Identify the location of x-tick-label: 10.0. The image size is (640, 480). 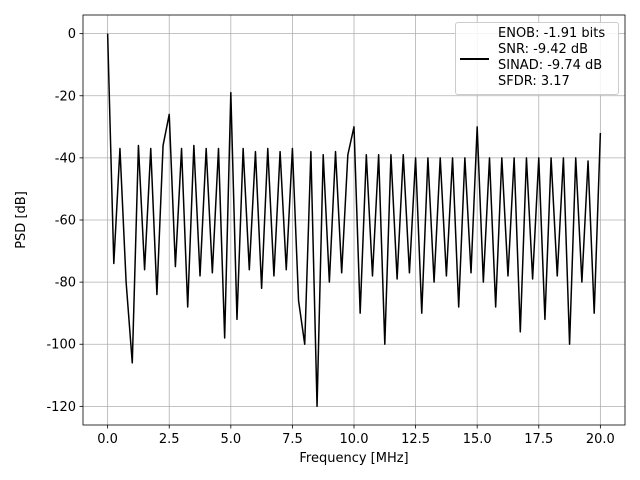
(354, 439).